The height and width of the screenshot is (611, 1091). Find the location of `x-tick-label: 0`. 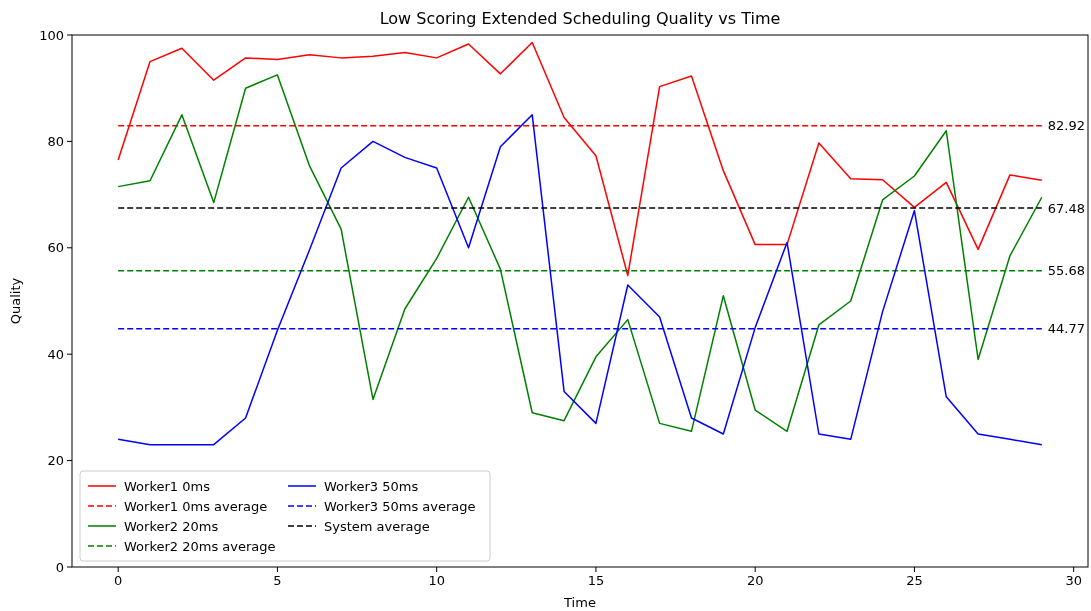

x-tick-label: 0 is located at coordinates (118, 580).